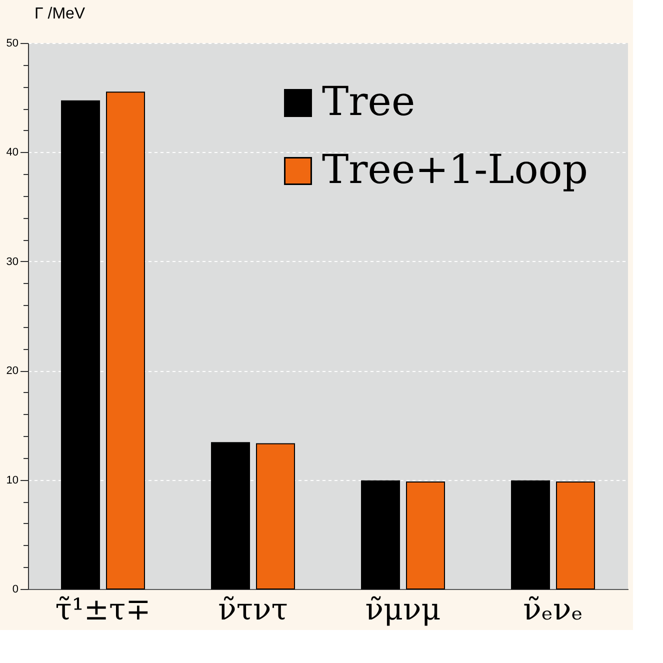  I want to click on x-tick-label: ν̃τντ, so click(253, 610).